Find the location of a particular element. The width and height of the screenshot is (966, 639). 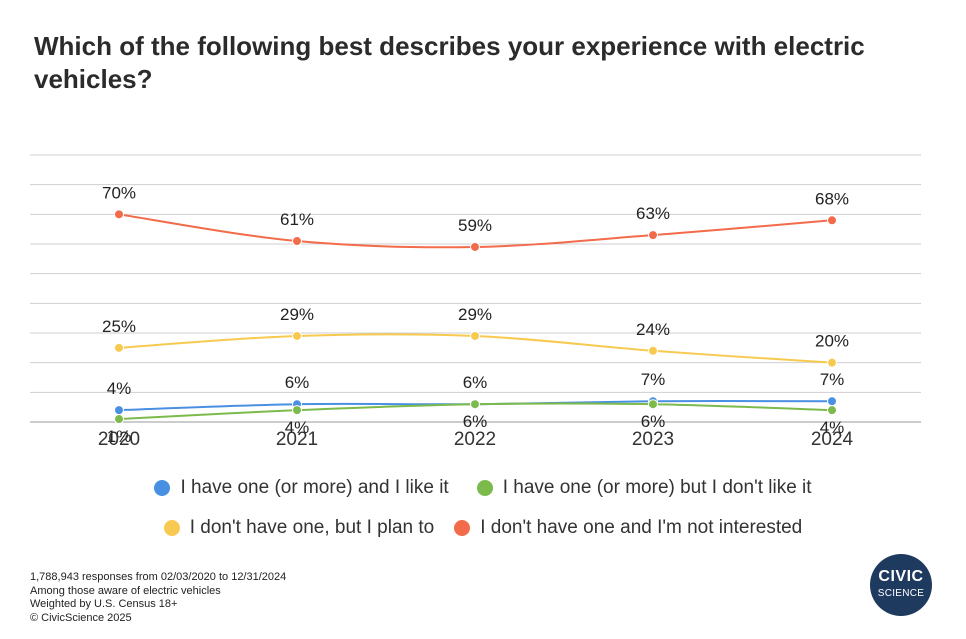

data-label: 25% is located at coordinates (119, 326).